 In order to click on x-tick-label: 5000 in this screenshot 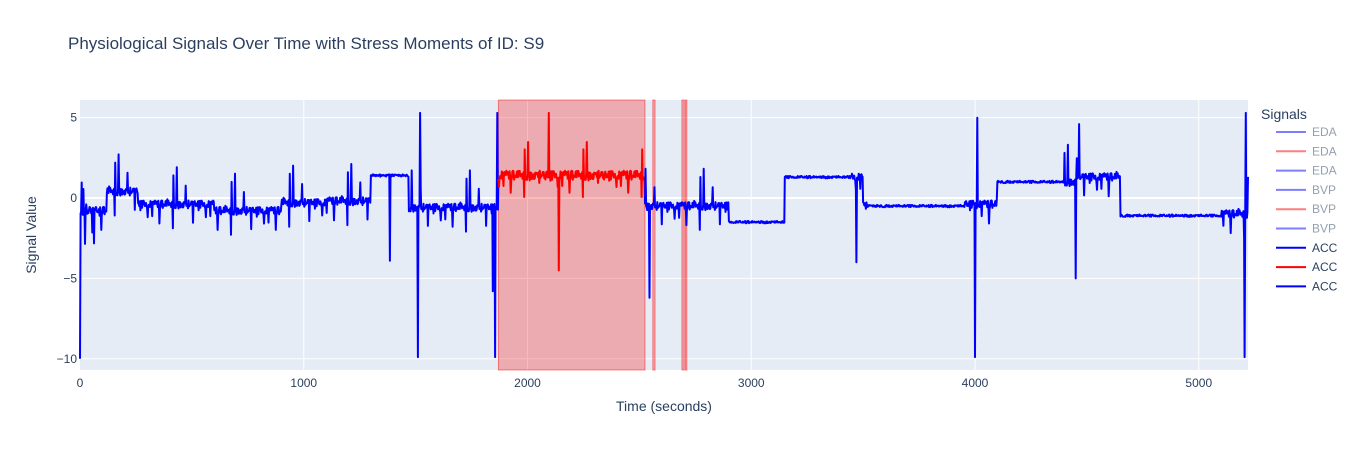, I will do `click(1198, 383)`.